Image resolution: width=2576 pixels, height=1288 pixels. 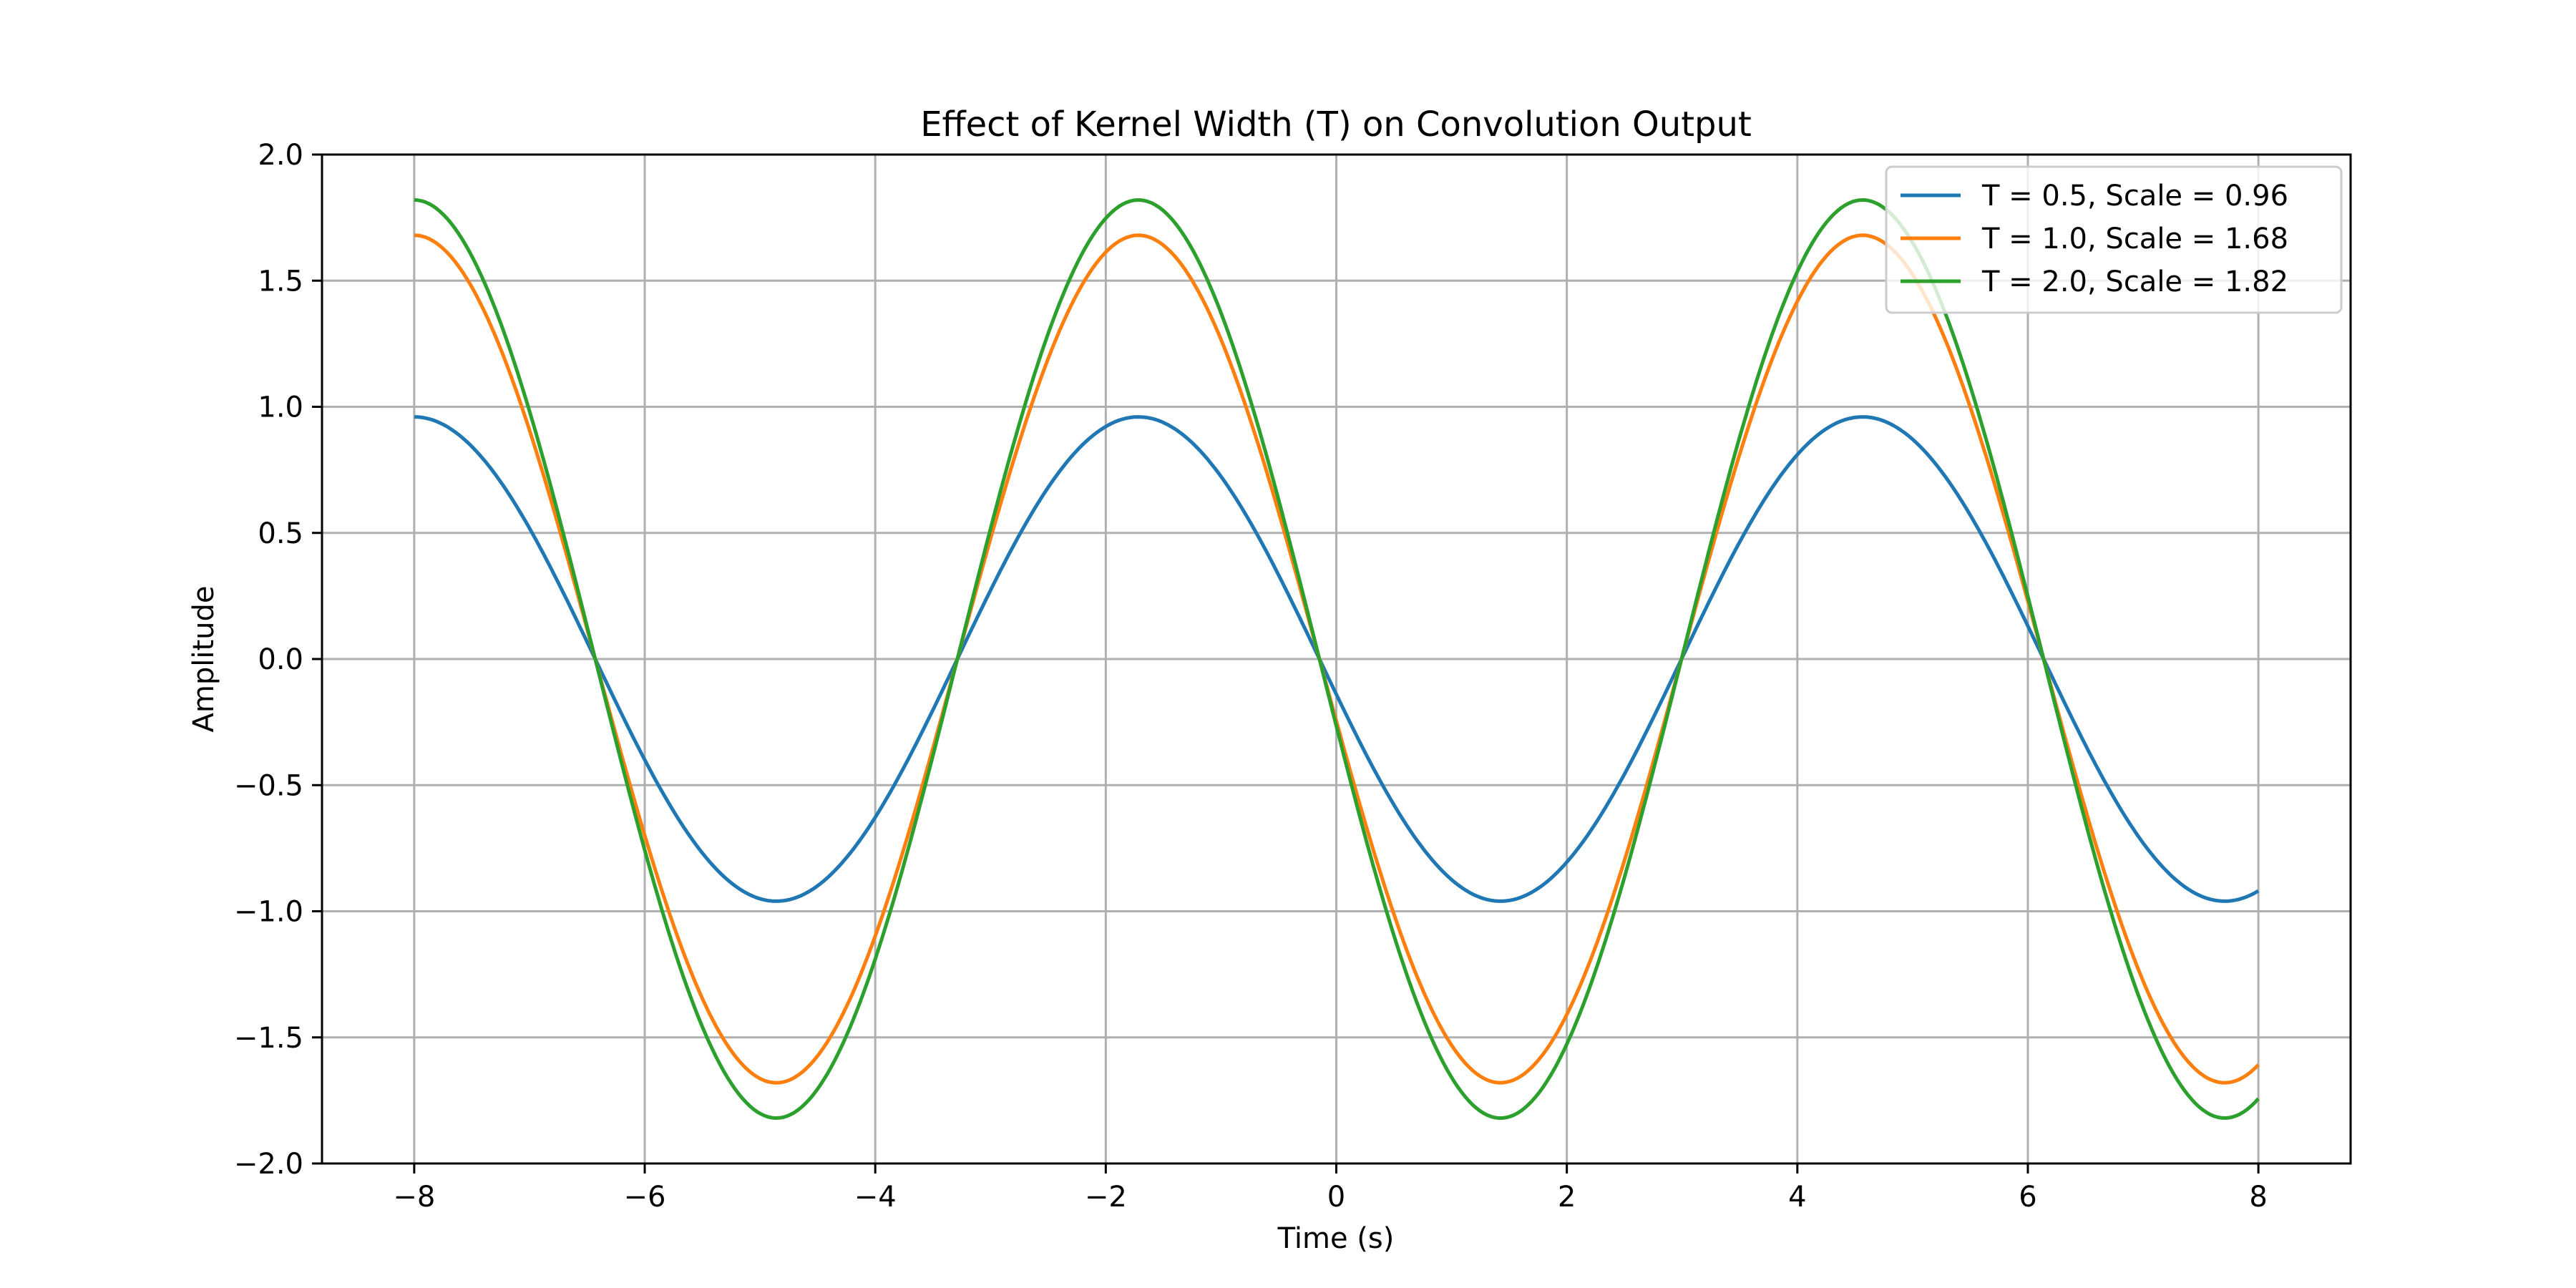 I want to click on y-tick-label: −0.5, so click(x=268, y=785).